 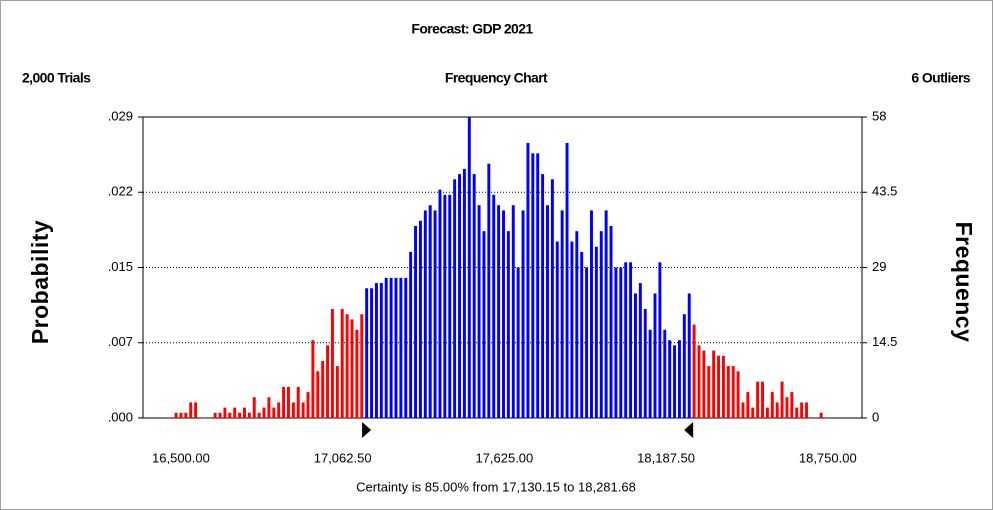 I want to click on y2-tick-label: 58, so click(x=879, y=115).